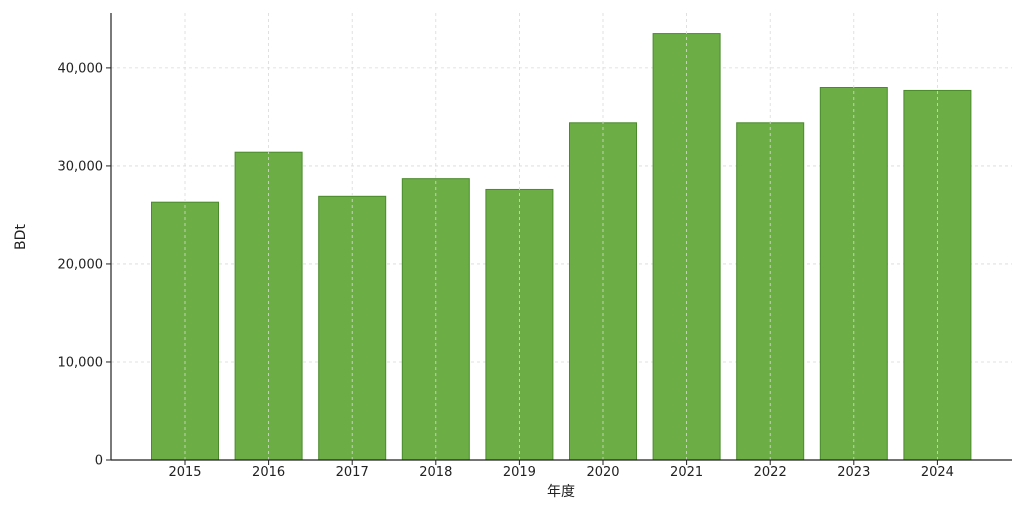  What do you see at coordinates (561, 492) in the screenshot?
I see `x-axis-title: 年度` at bounding box center [561, 492].